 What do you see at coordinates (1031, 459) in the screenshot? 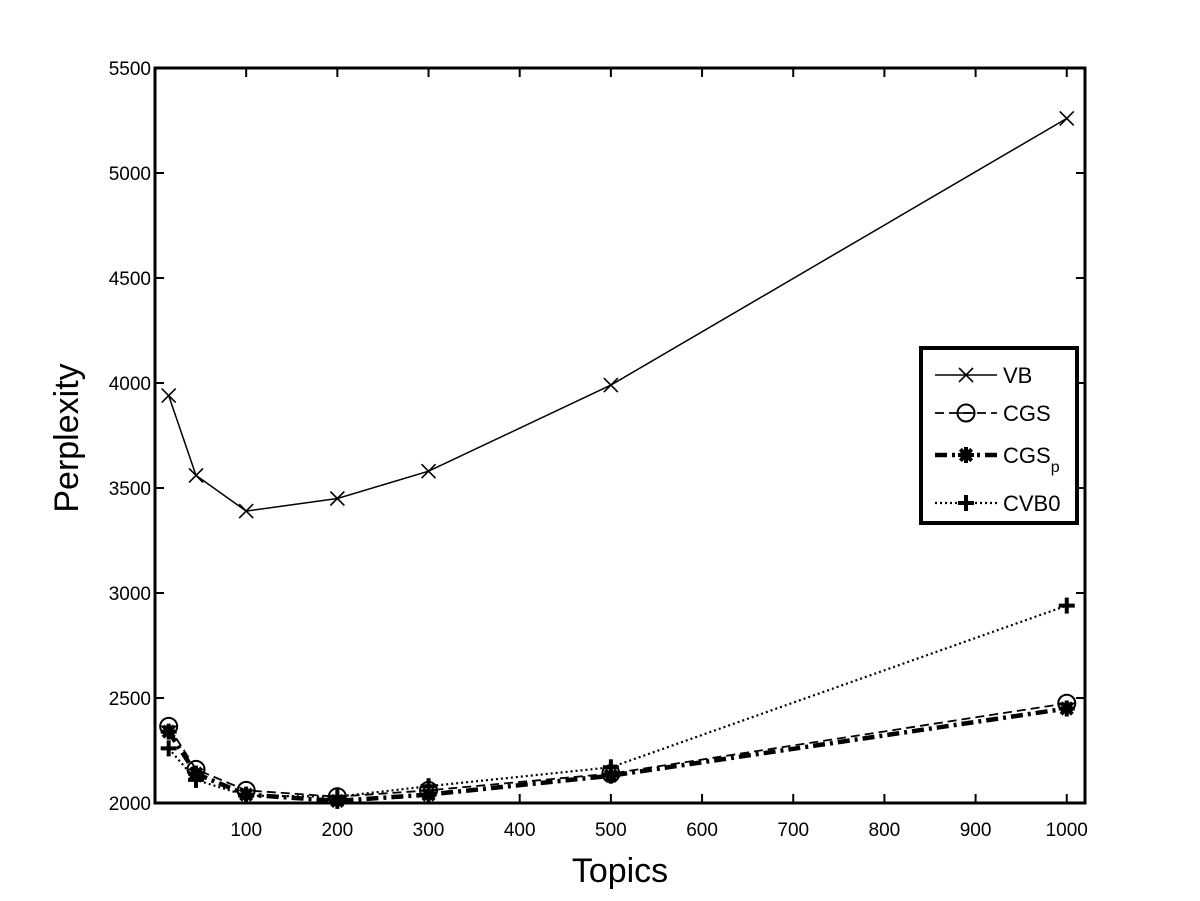
I see `legend-label: CGSp` at bounding box center [1031, 459].